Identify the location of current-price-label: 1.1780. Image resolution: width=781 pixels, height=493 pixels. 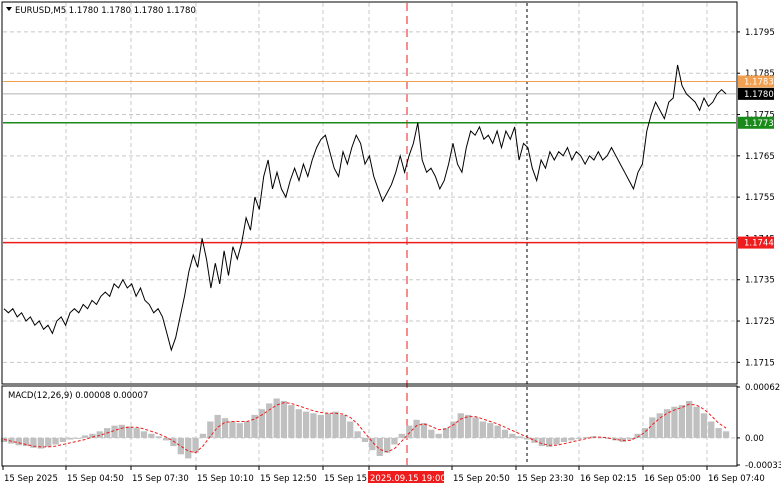
(759, 95).